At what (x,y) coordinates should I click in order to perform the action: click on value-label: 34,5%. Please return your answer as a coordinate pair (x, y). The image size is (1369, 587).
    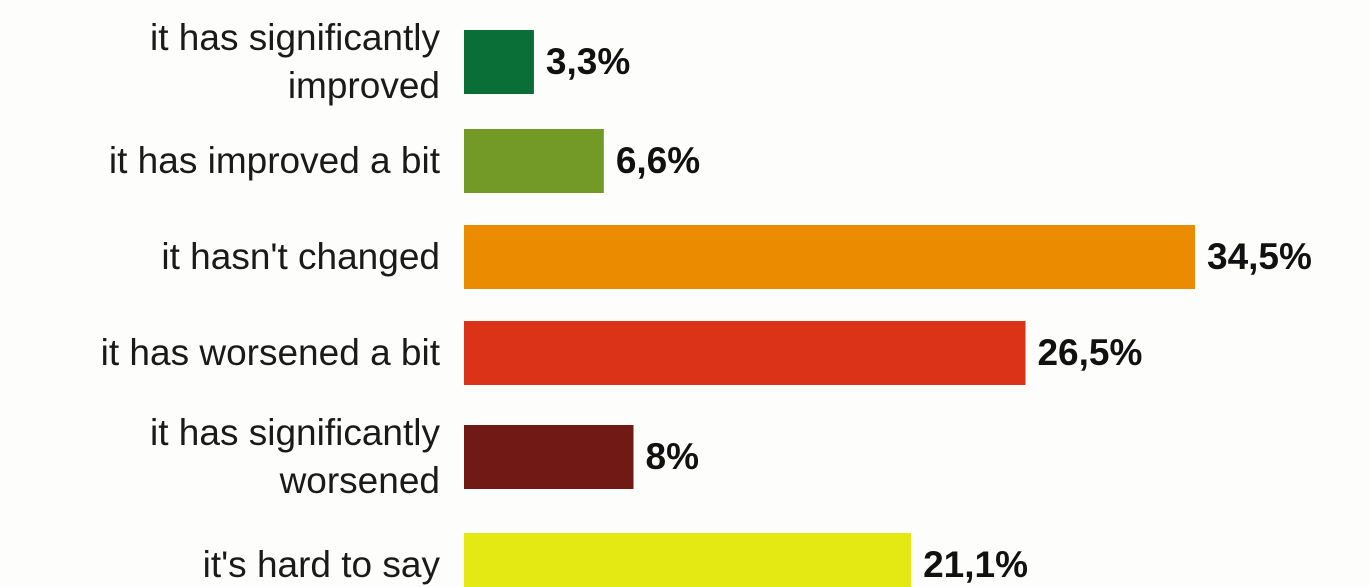
    Looking at the image, I should click on (1259, 256).